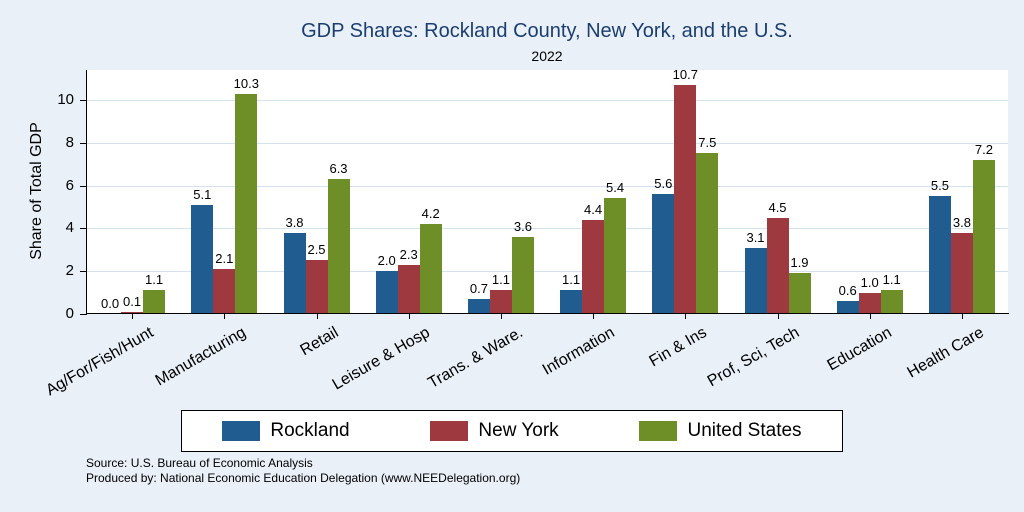 The width and height of the screenshot is (1024, 512). I want to click on bar-value-label: 3.6, so click(522, 226).